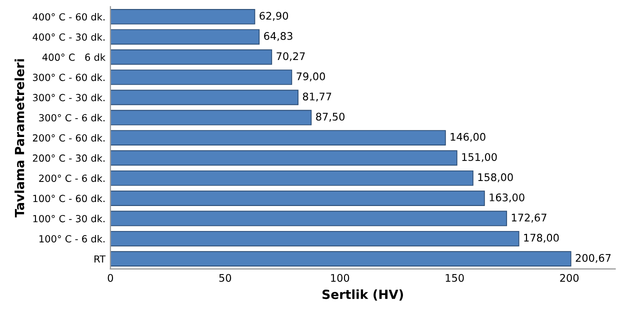 The height and width of the screenshot is (332, 631). I want to click on y-axis-title: Tavlama Parametreleri, so click(19, 138).